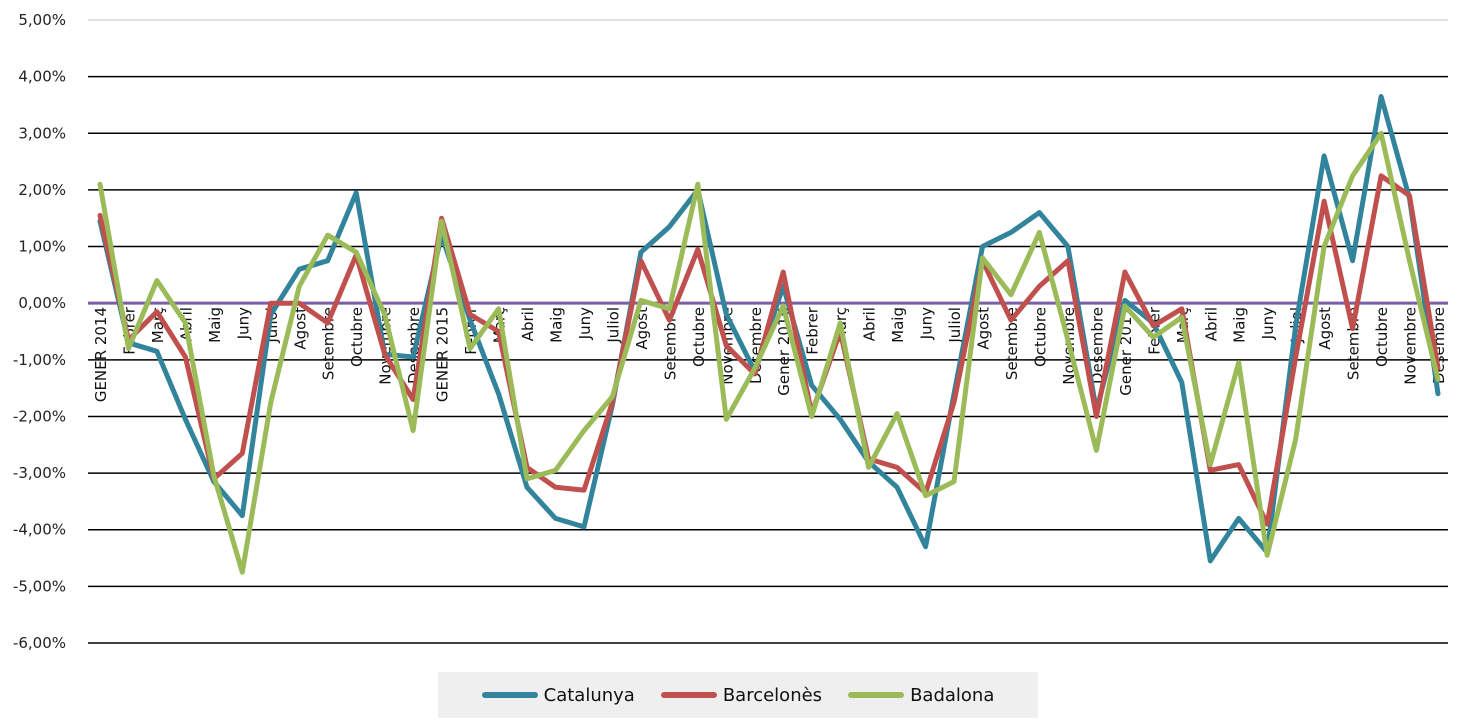 This screenshot has height=722, width=1458. What do you see at coordinates (1097, 345) in the screenshot?
I see `x-tick-label: Desembre` at bounding box center [1097, 345].